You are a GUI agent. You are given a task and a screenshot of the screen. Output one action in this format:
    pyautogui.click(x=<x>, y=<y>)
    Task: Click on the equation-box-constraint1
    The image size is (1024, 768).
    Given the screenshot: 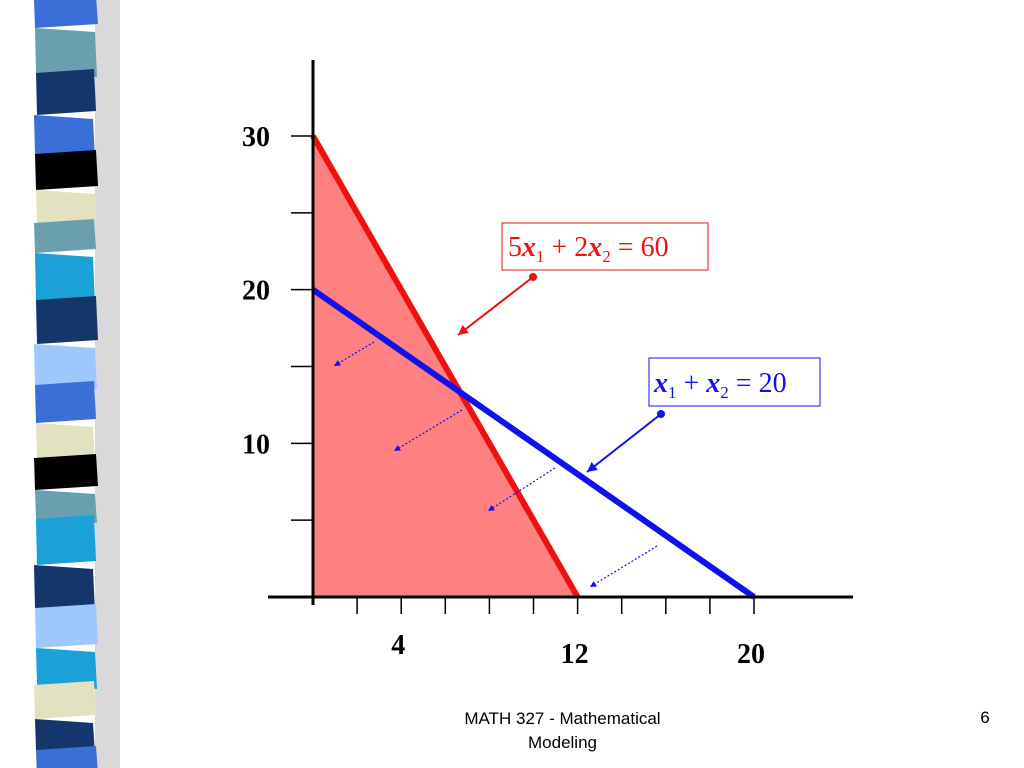 What is the action you would take?
    pyautogui.click(x=605, y=246)
    